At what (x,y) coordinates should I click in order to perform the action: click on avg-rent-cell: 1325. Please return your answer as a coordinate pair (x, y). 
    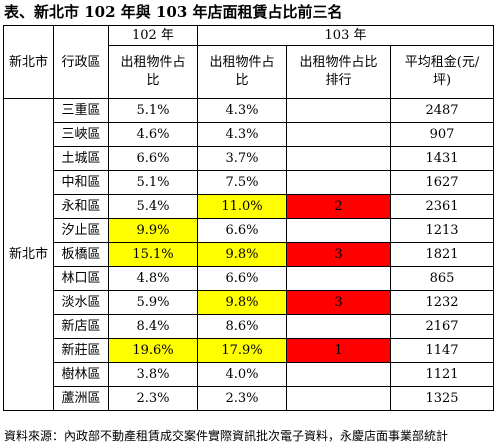
    Looking at the image, I should click on (442, 398).